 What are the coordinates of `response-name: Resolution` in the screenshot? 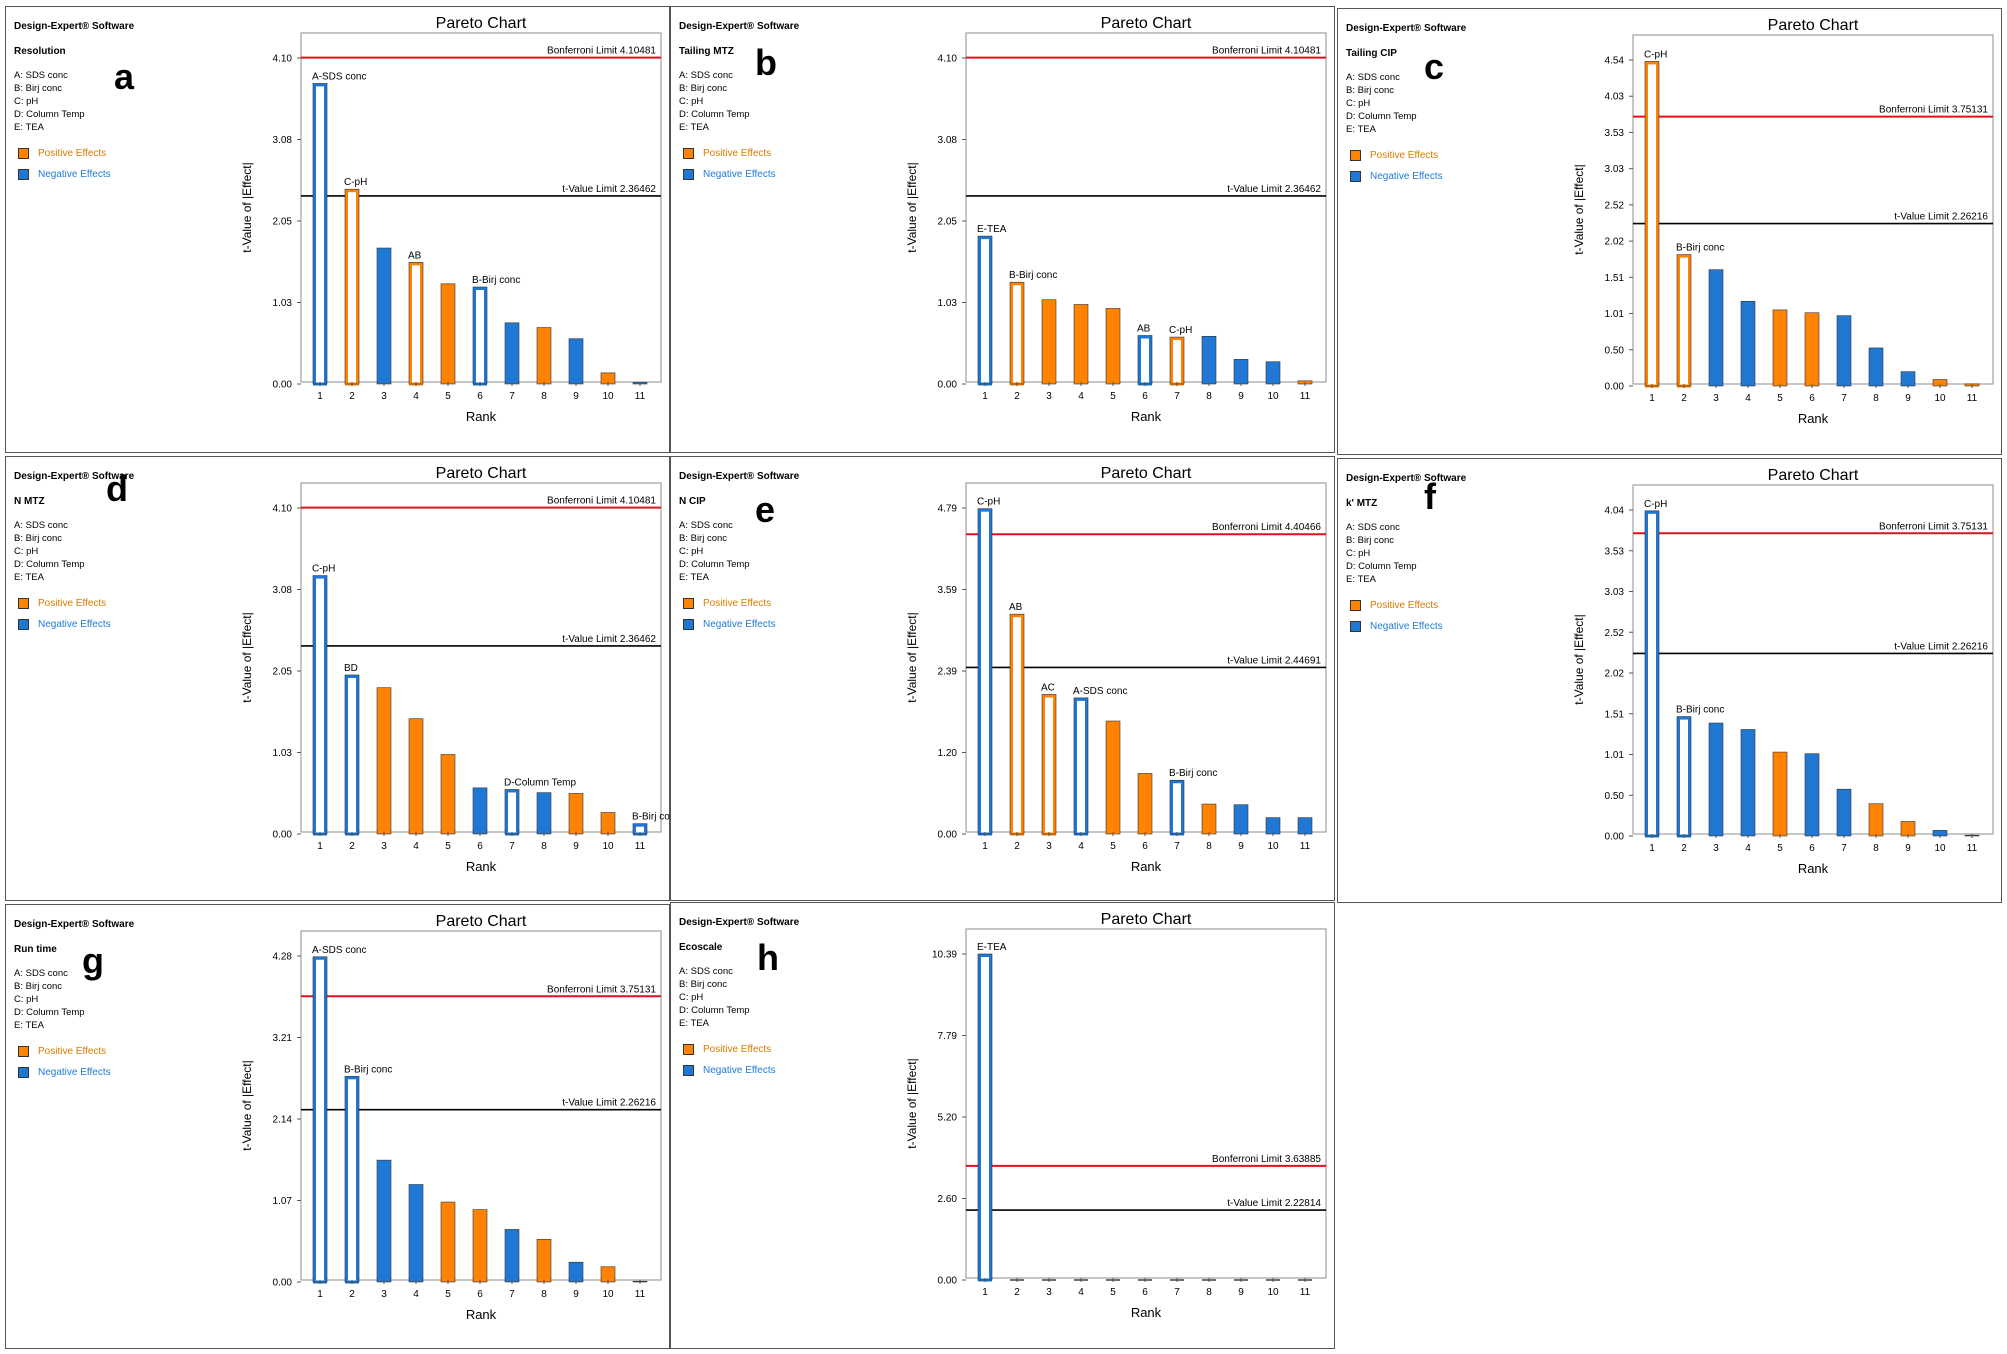 It's located at (40, 51).